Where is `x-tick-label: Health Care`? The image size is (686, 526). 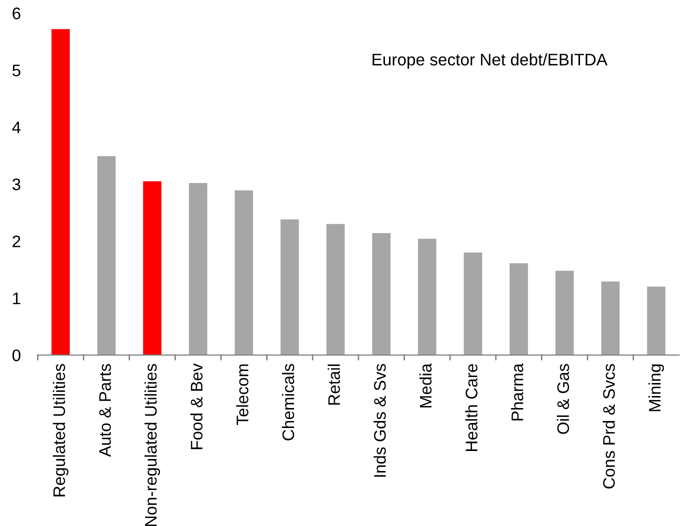
x-tick-label: Health Care is located at coordinates (471, 407).